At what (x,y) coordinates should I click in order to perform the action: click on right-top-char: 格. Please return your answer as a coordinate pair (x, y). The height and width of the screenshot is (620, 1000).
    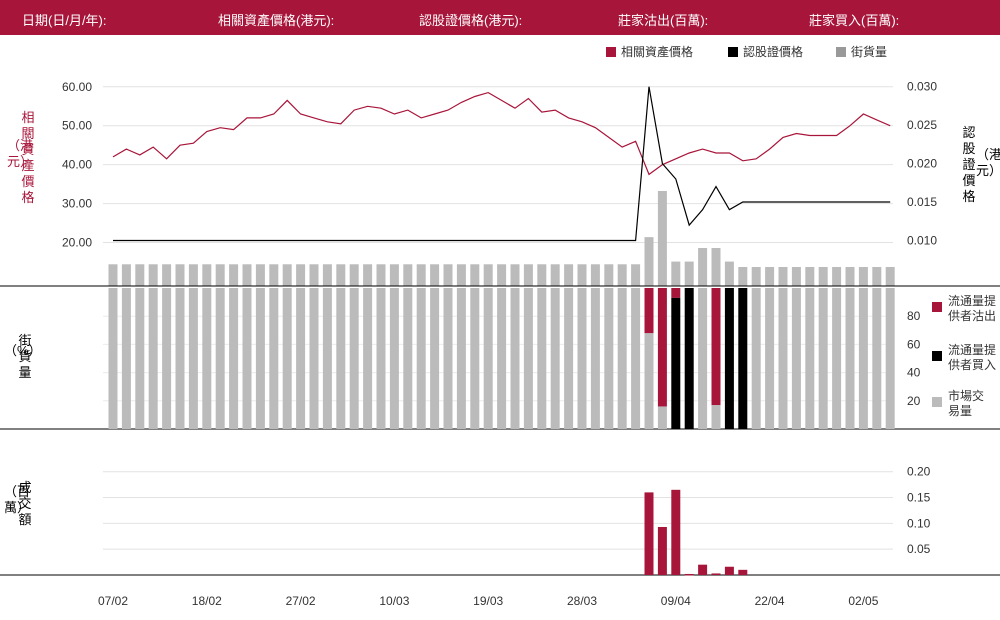
    Looking at the image, I should click on (969, 196).